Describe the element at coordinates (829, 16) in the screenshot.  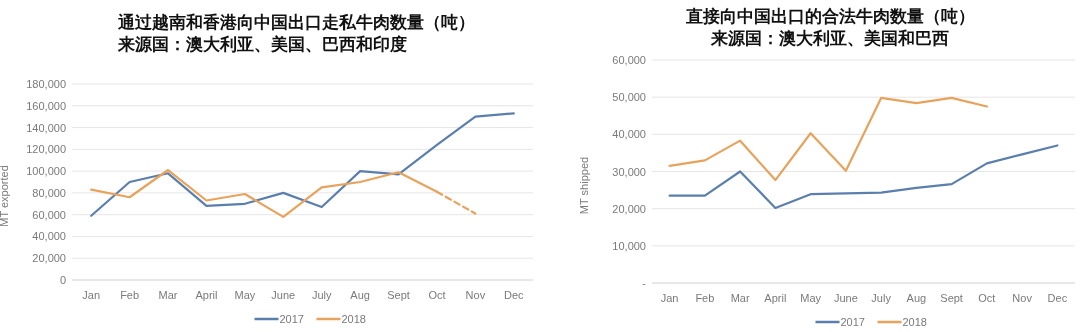
I see `chart-title: 直接向中国出口的合法牛肉数量（吨）` at that location.